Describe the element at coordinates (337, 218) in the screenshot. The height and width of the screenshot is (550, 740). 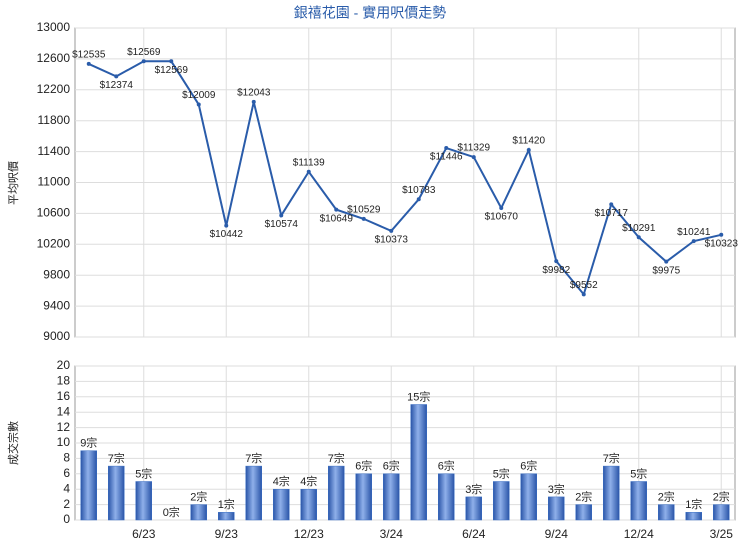
I see `data-label: $10649` at that location.